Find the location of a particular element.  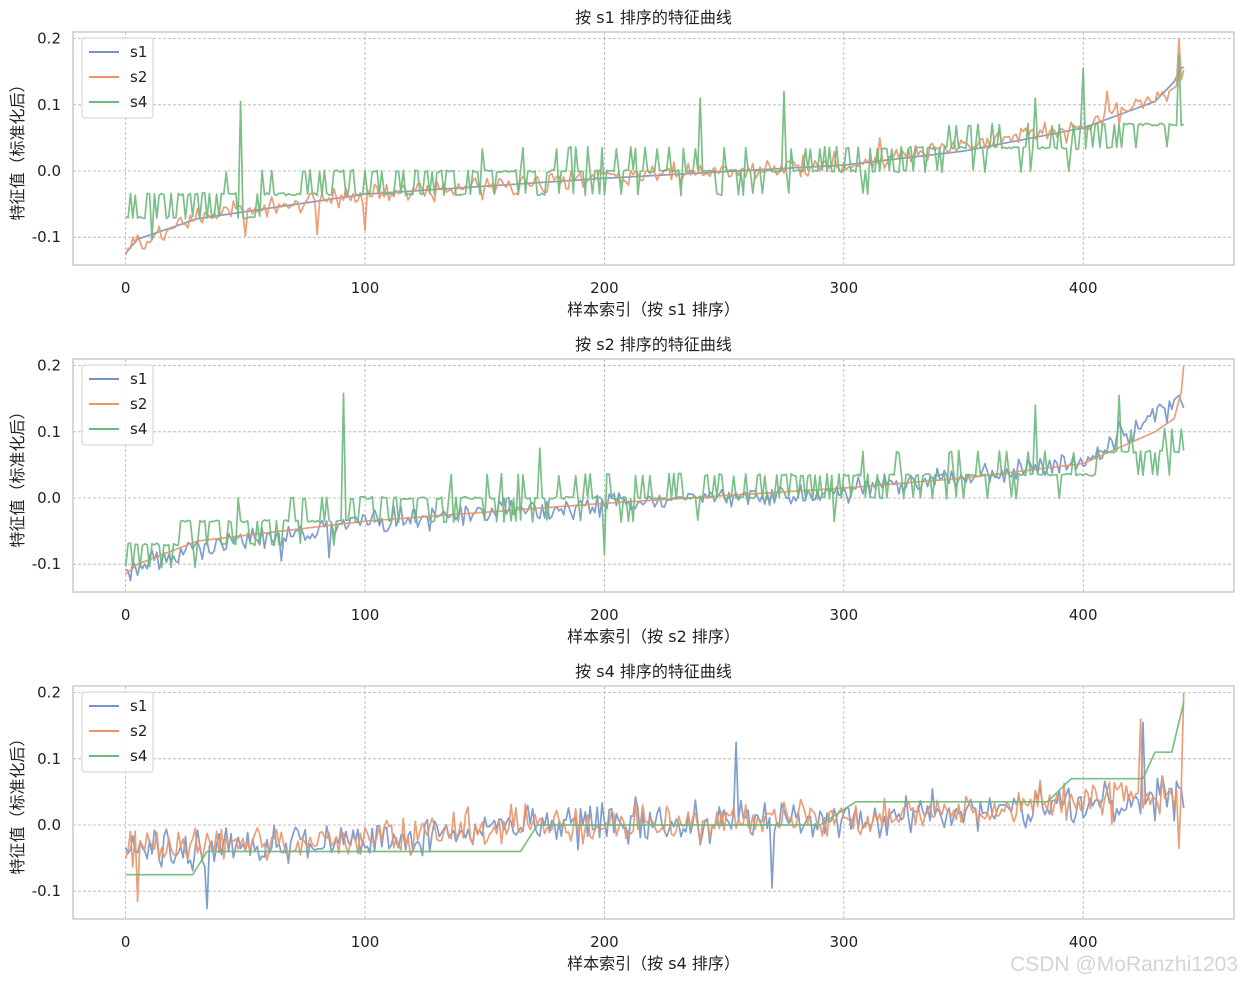

chart-title: 按 s4 排序的特征曲线 is located at coordinates (653, 671).